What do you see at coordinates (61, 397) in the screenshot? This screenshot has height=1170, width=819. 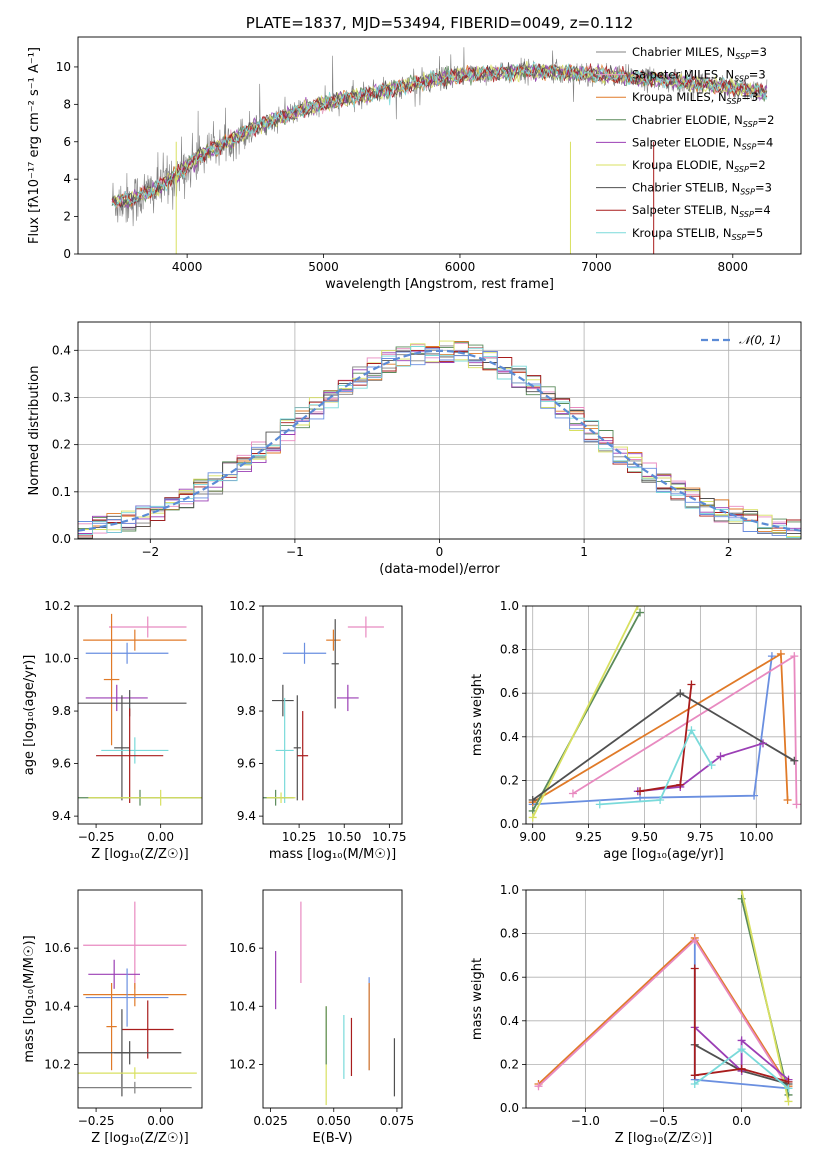 I see `y-tick-label: 0.3` at bounding box center [61, 397].